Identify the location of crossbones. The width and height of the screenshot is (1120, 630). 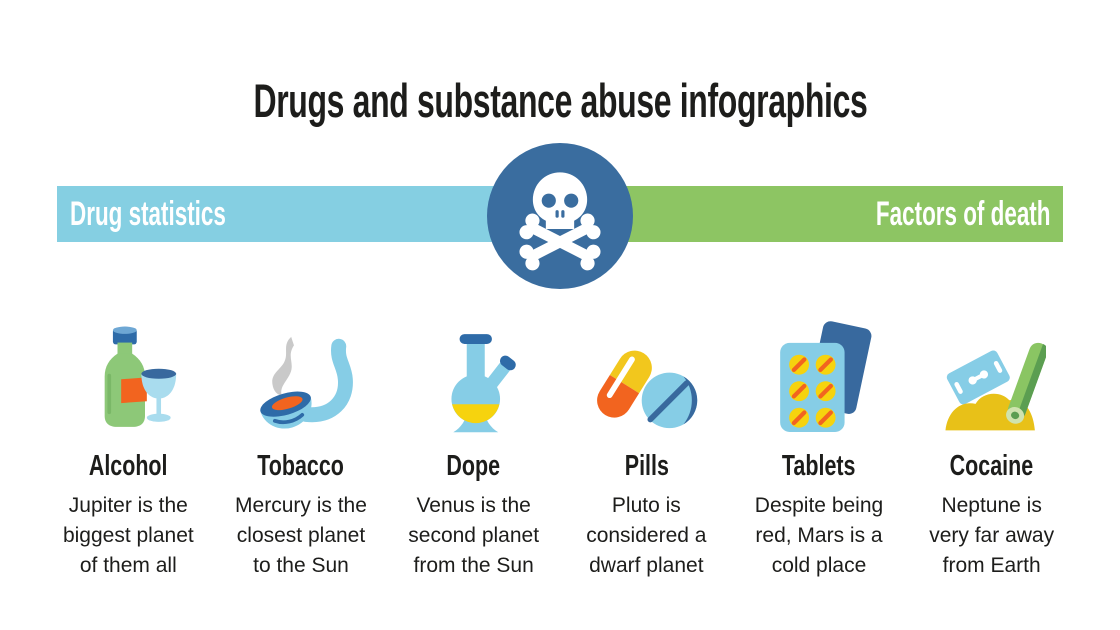
(560, 242).